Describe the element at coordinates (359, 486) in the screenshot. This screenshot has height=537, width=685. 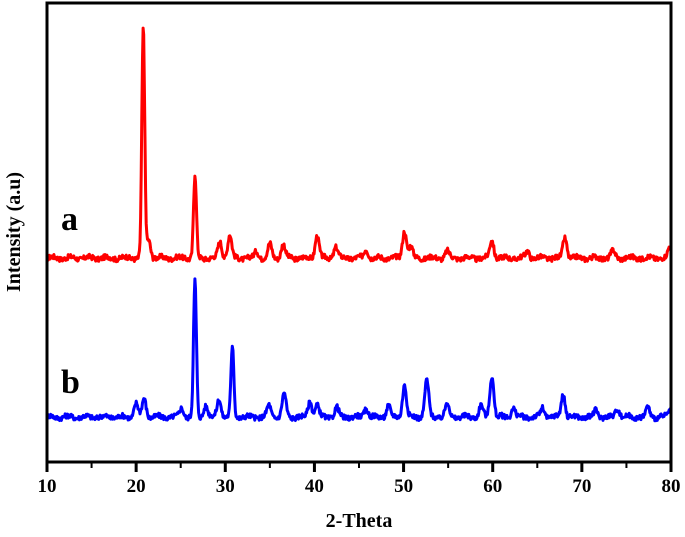
I see `x-axis-tick-labels: 10 20 30 40 50 60 70 80` at that location.